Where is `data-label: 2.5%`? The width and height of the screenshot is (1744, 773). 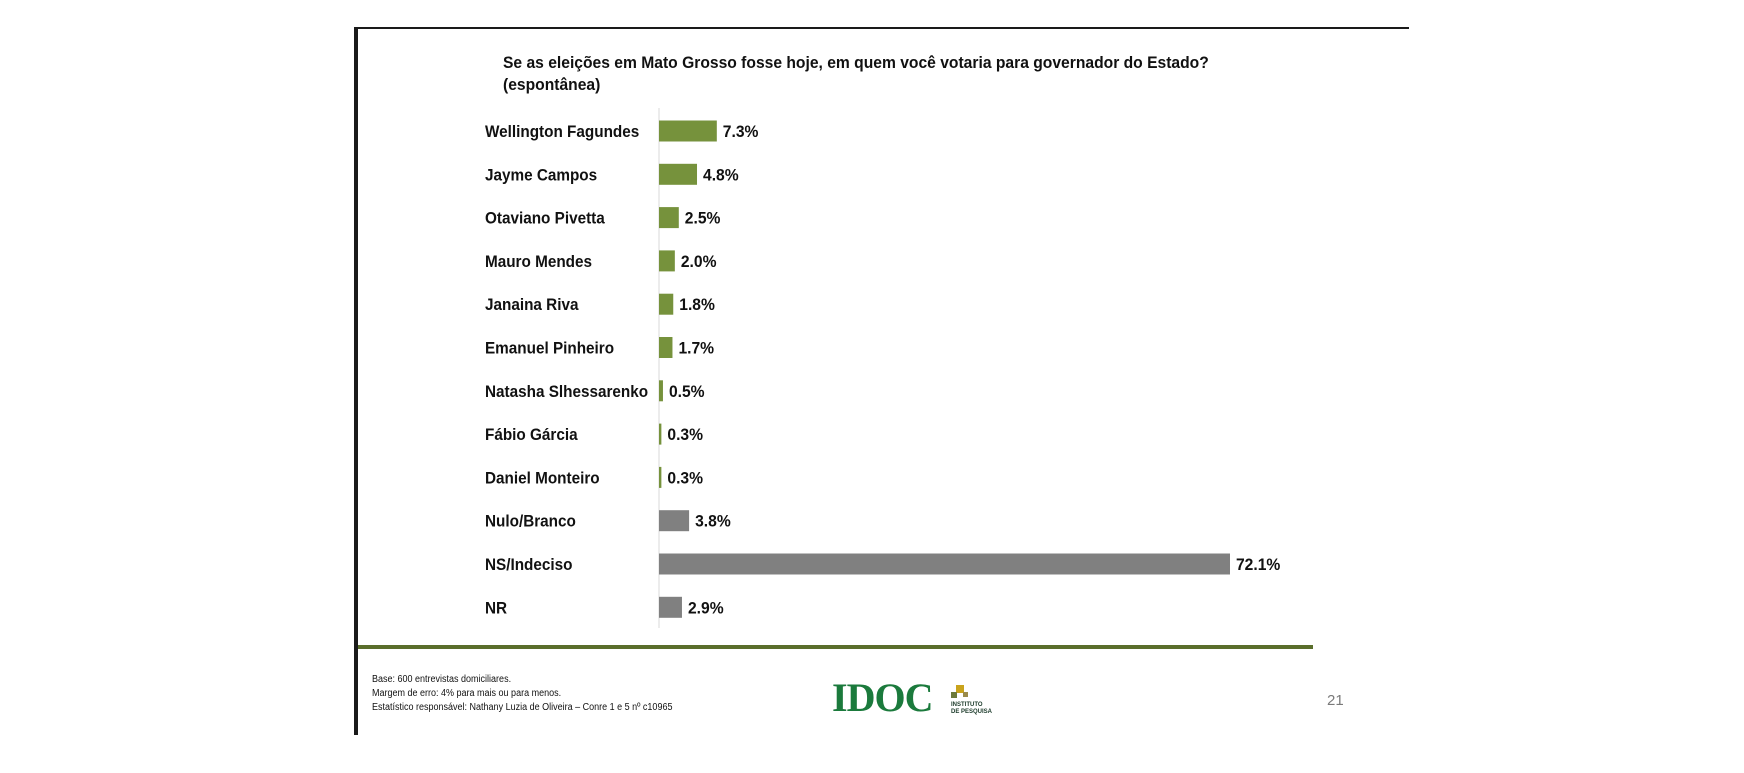
data-label: 2.5% is located at coordinates (703, 218).